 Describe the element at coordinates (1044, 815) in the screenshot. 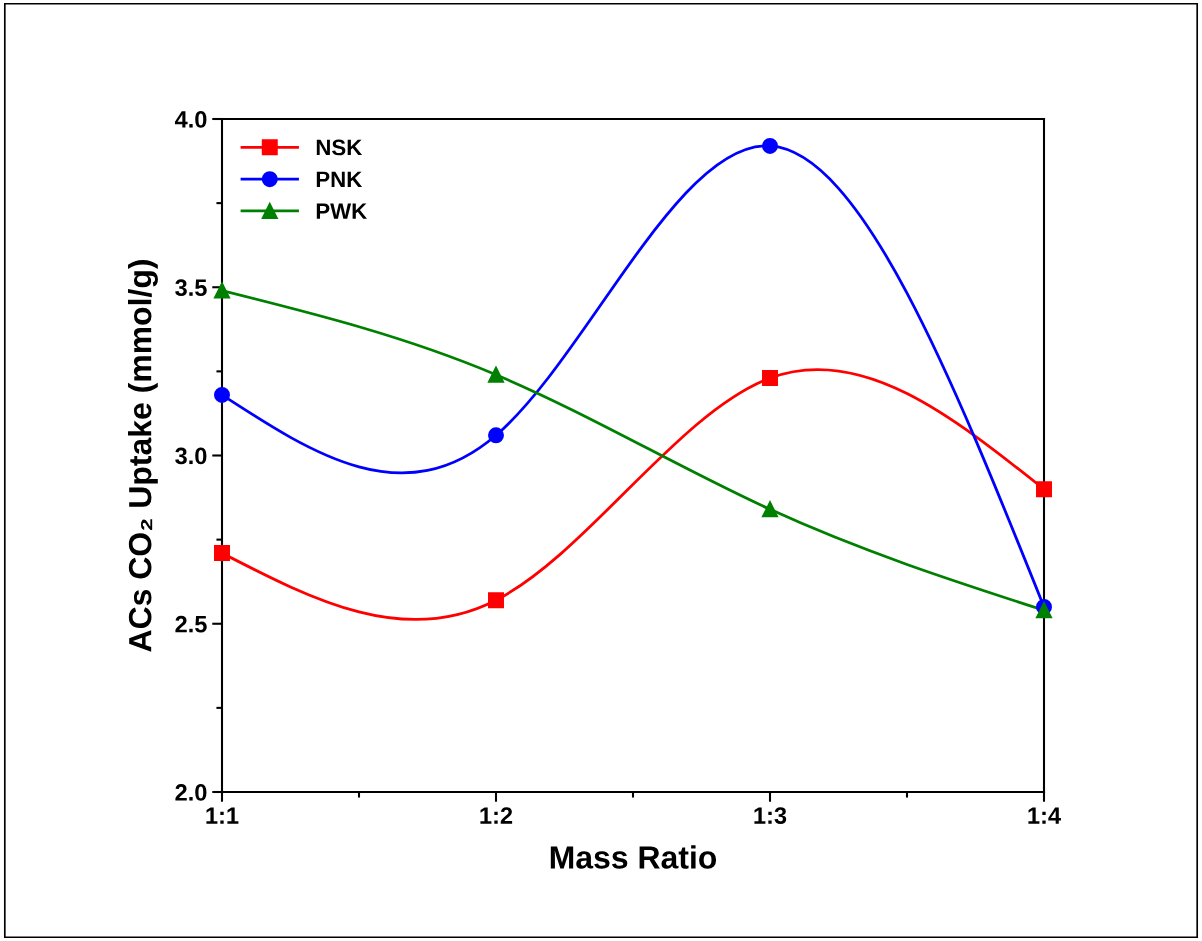

I see `x-tick-label: 1:4` at that location.